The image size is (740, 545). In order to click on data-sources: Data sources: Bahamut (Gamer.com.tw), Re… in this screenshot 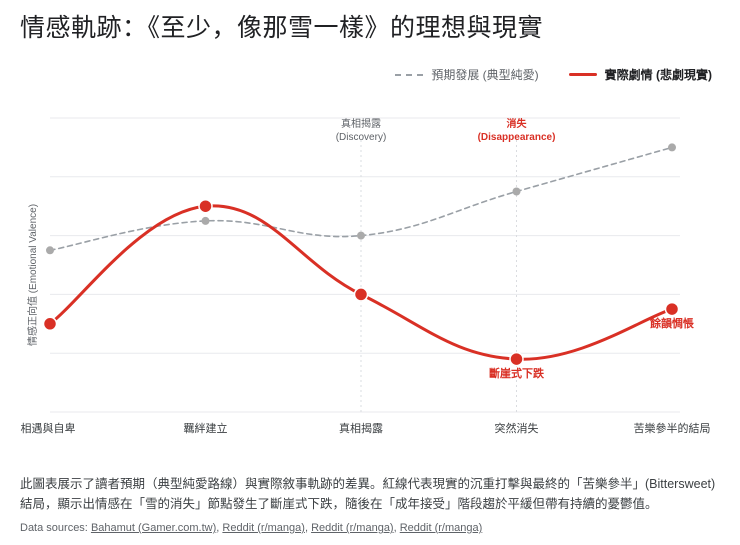, I will do `click(251, 528)`.